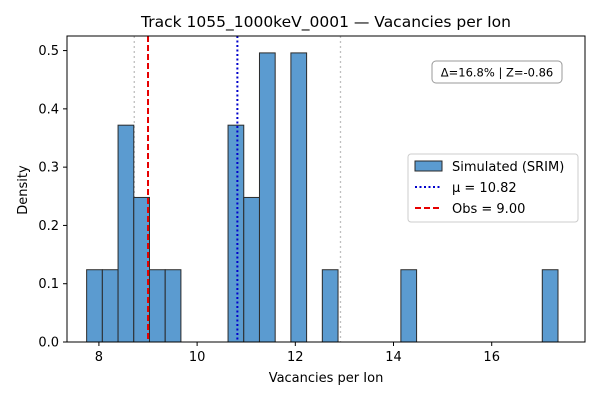  I want to click on y-tick-label-3: 0.3, so click(48, 168).